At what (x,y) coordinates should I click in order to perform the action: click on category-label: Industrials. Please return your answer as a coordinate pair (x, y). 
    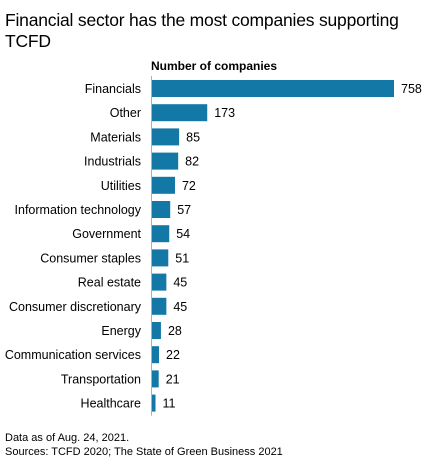
    Looking at the image, I should click on (112, 162).